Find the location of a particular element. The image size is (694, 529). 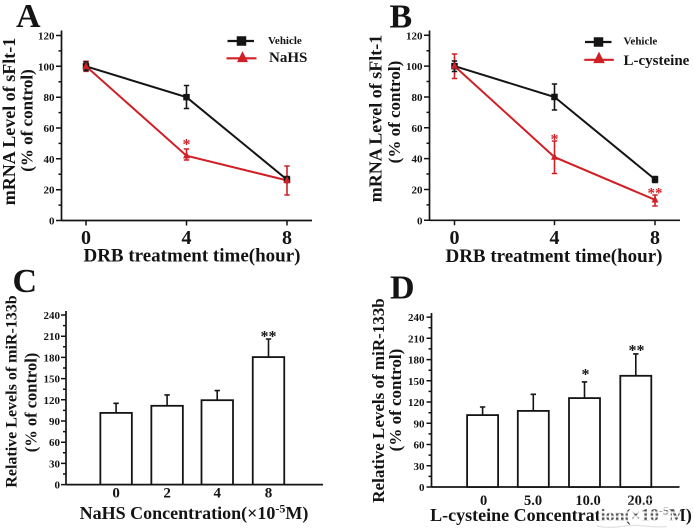

svg-text: B is located at coordinates (401, 18).